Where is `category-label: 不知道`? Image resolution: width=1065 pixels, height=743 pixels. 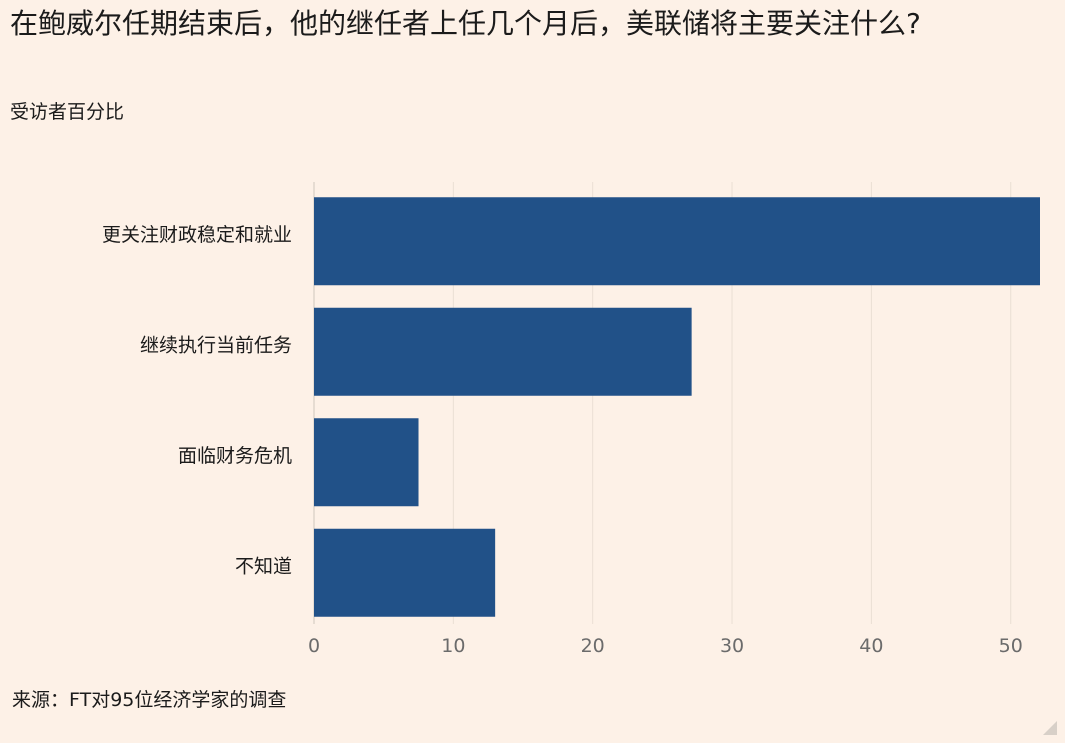 category-label: 不知道 is located at coordinates (263, 566).